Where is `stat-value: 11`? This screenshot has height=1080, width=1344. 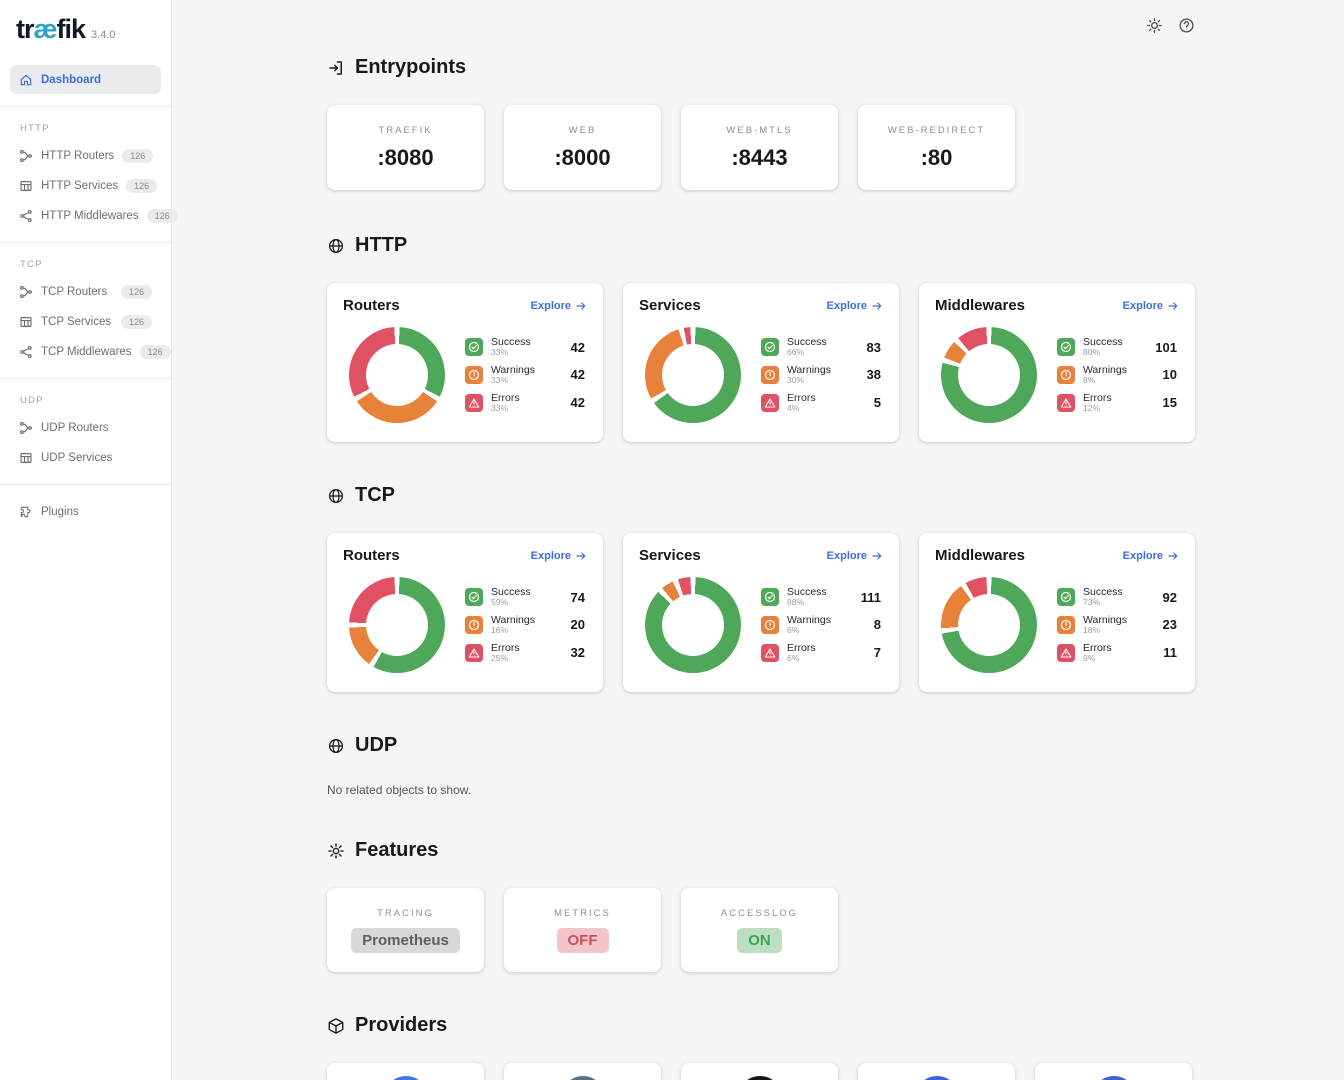
stat-value: 11 is located at coordinates (1170, 653).